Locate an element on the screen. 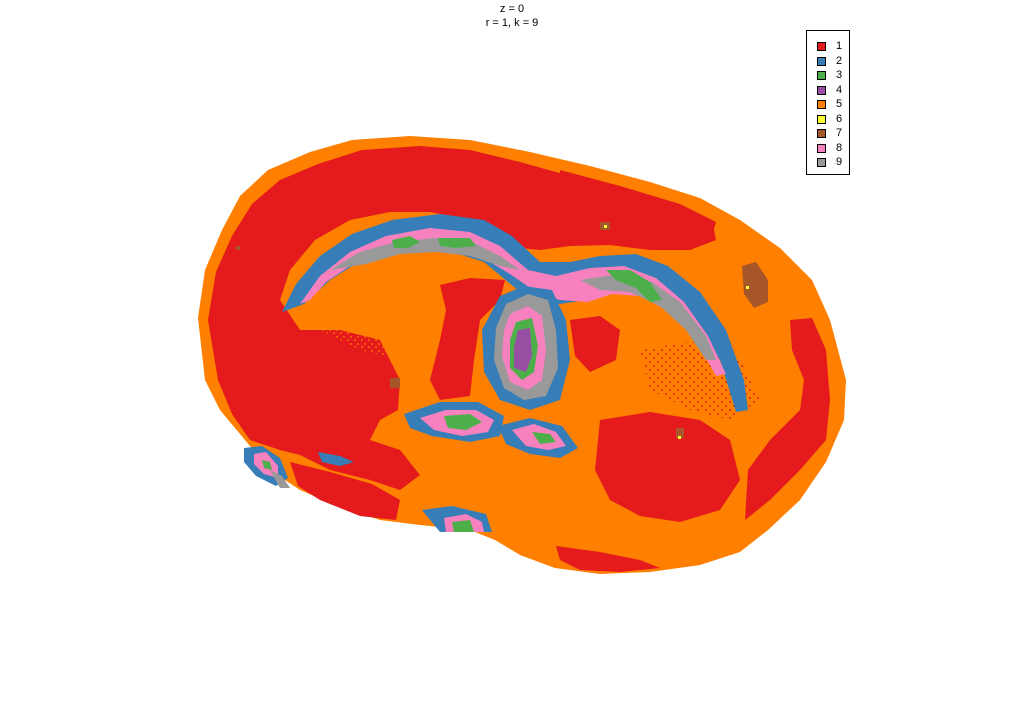 Image resolution: width=1024 pixels, height=720 pixels. legend: 1 2 3 4 5 6 7 8 9 is located at coordinates (828, 102).